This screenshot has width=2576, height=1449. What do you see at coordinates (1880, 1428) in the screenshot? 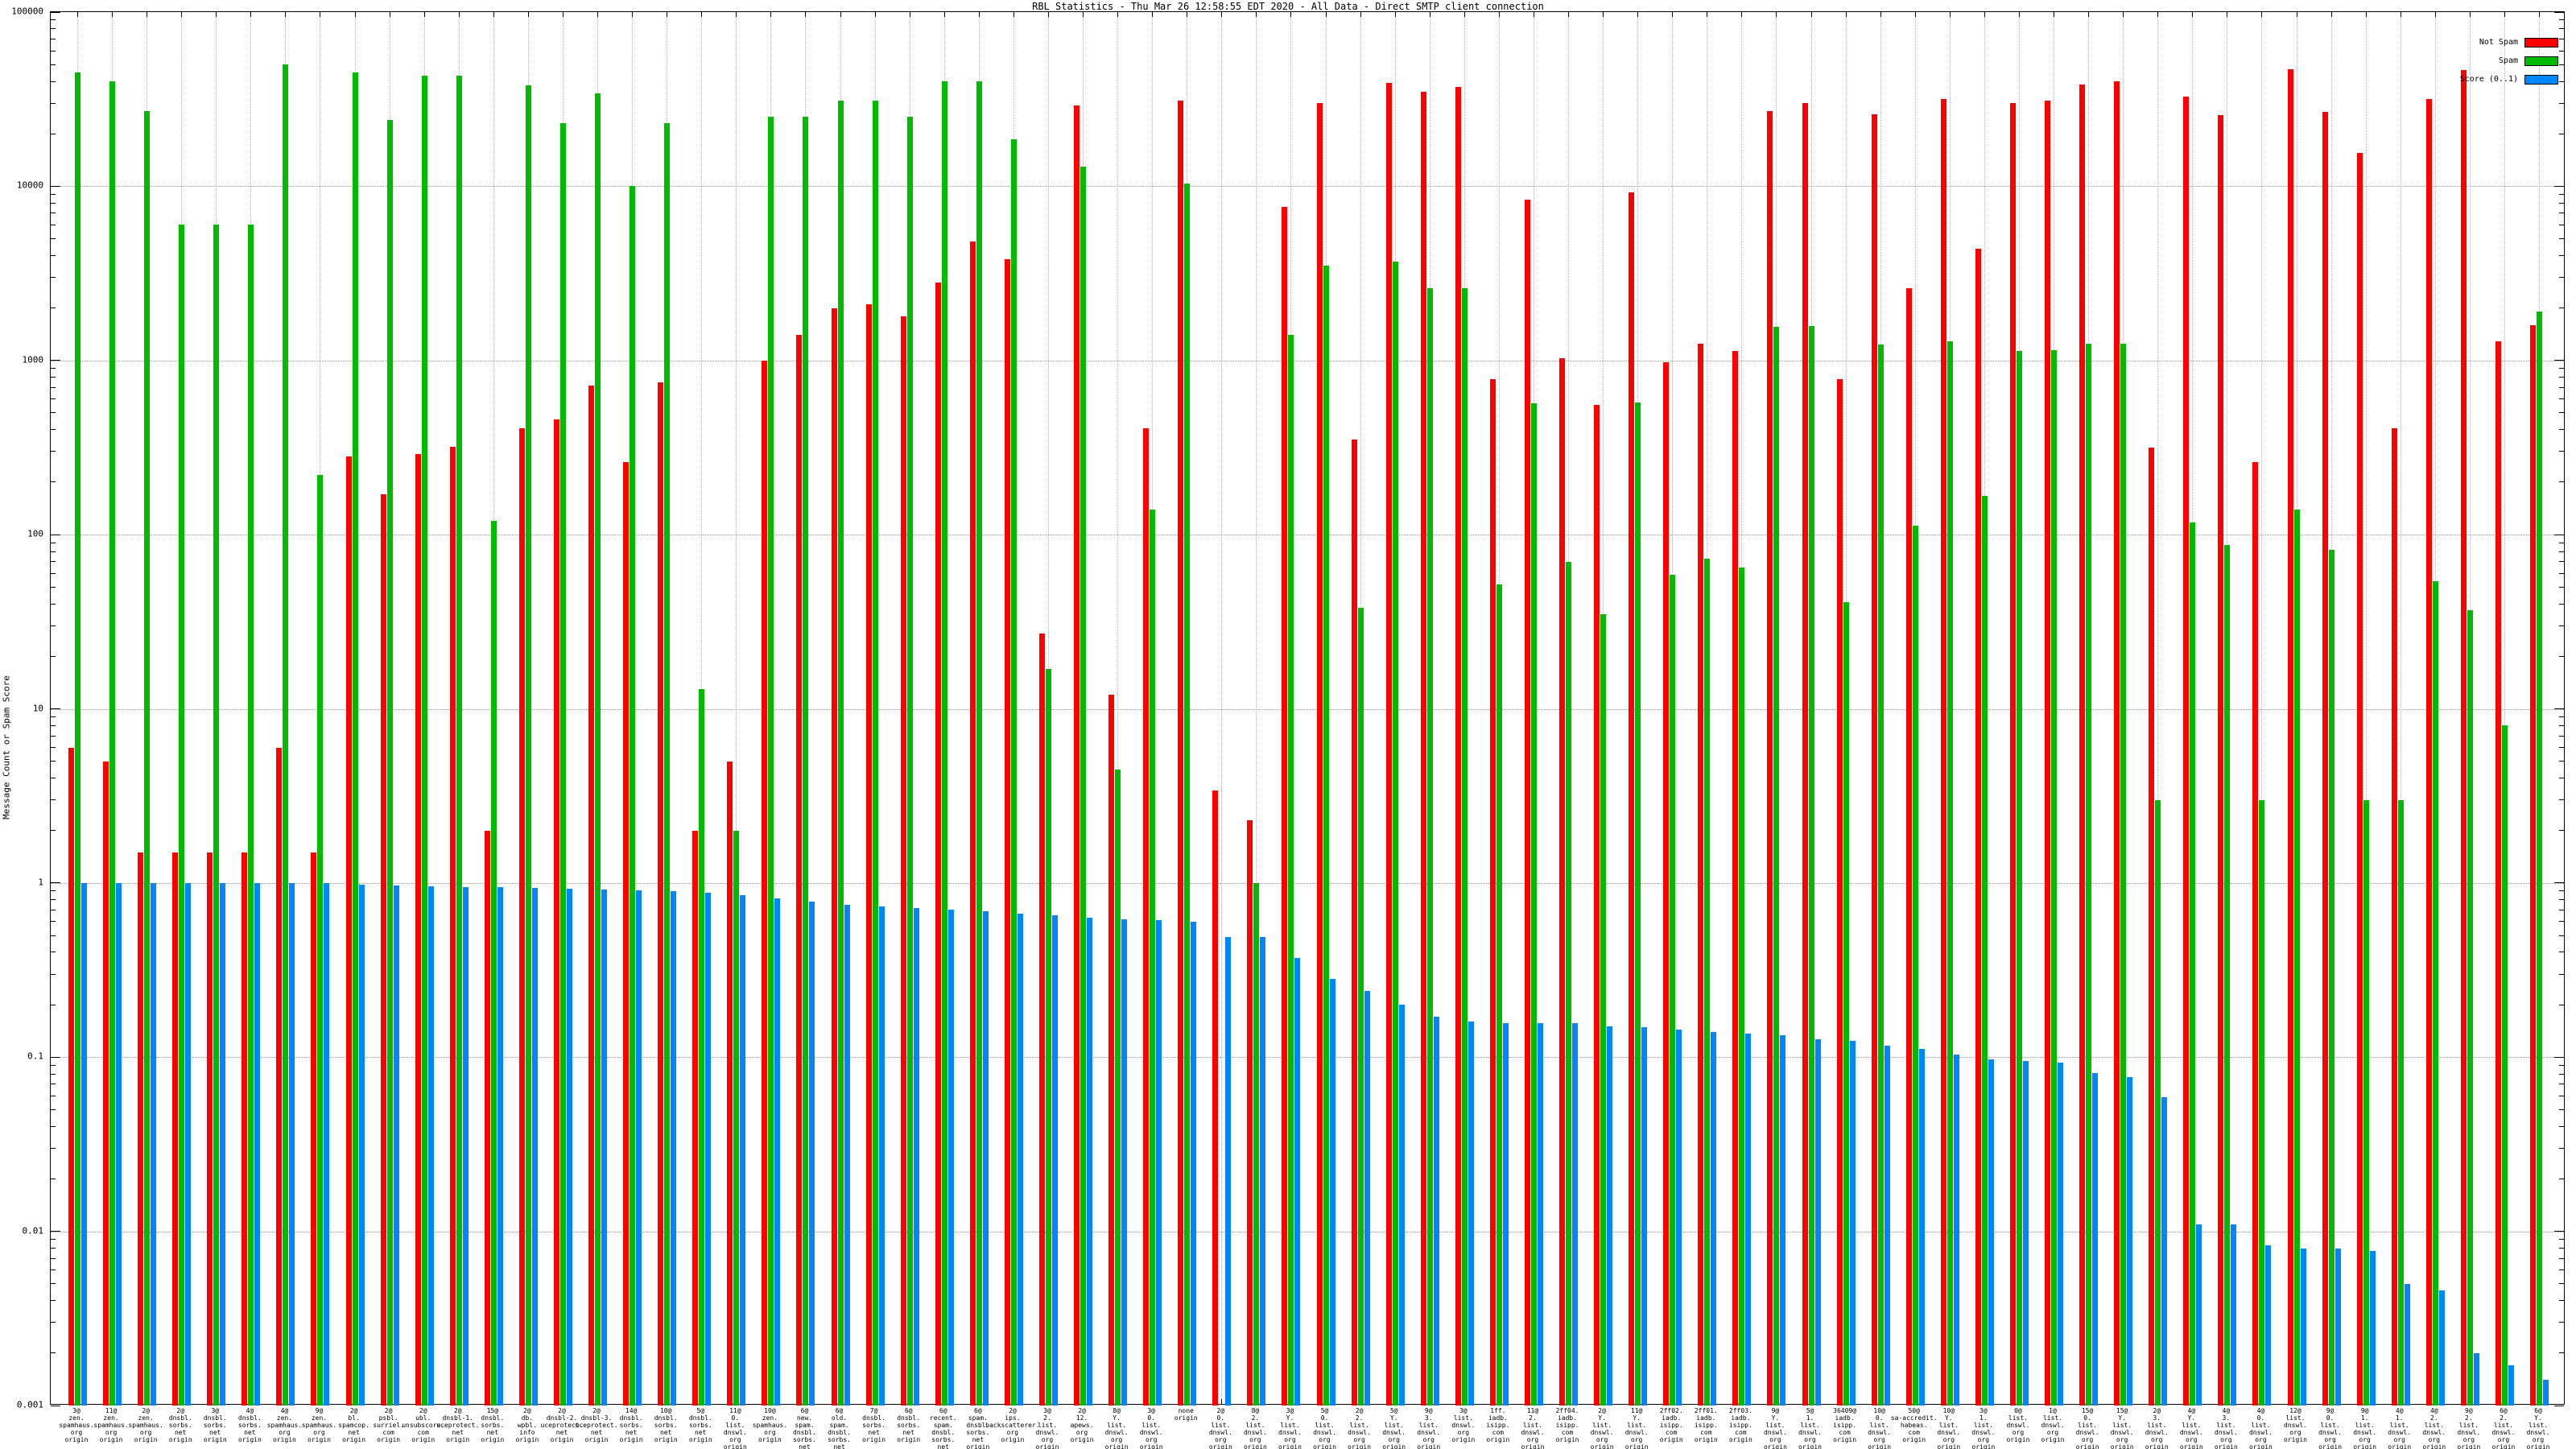
I see `category-label: 10@ 0. list. dnswl. org origin` at bounding box center [1880, 1428].